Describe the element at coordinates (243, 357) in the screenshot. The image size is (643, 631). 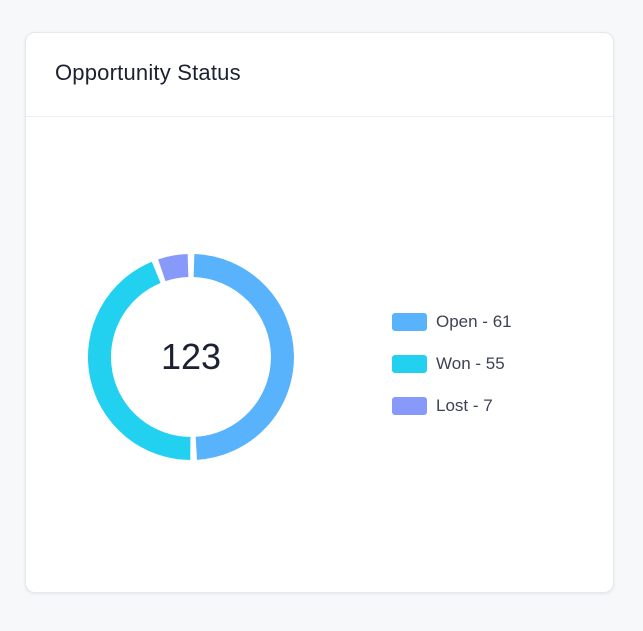
I see `donut-slice-open` at that location.